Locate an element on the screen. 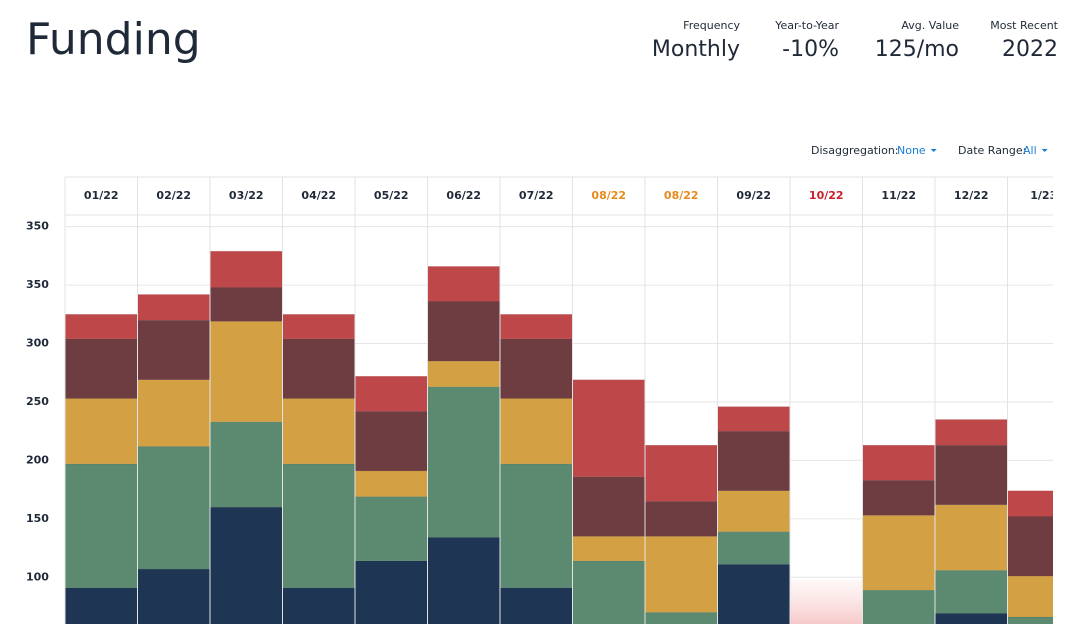 The image size is (1071, 624). x-tick-label: 12/22 is located at coordinates (971, 195).